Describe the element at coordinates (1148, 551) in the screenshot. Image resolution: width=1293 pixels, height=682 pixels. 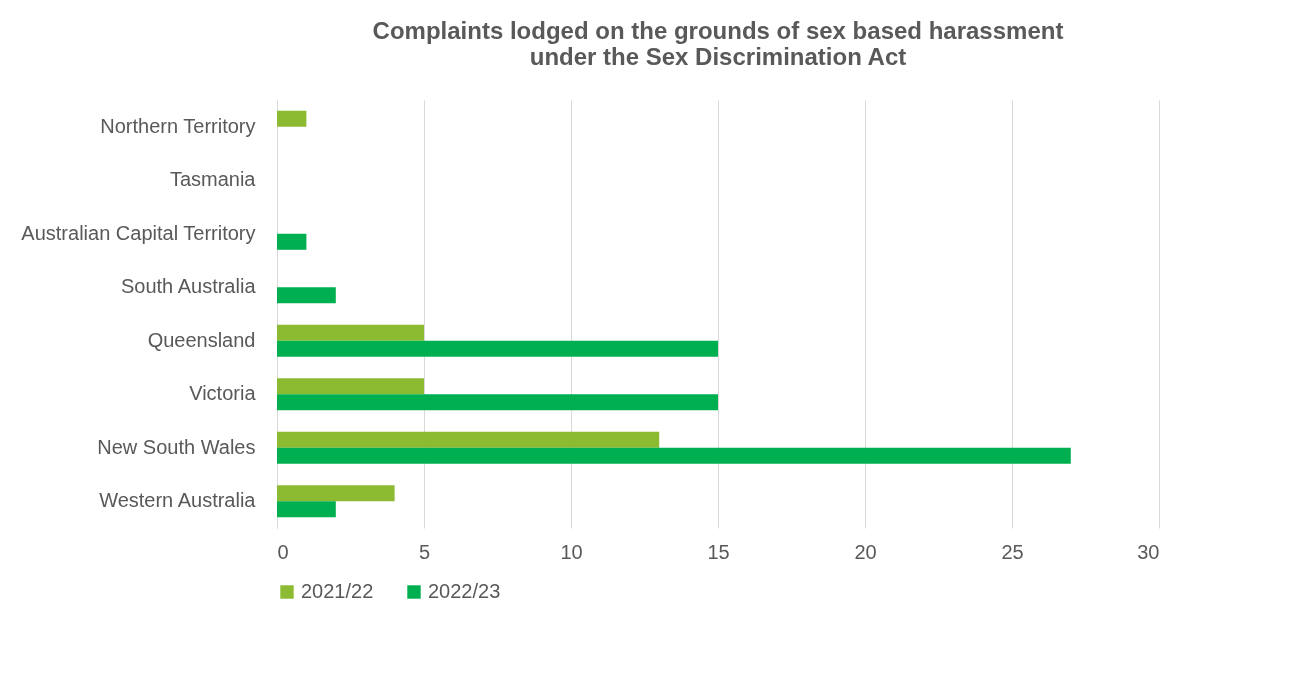
I see `x-tick-label: 30` at that location.